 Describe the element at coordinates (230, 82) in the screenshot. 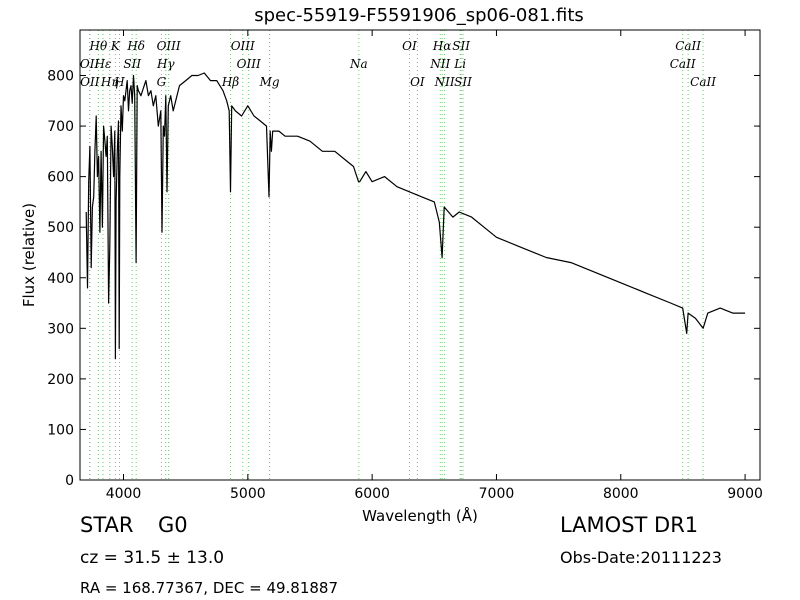

I see `spectral-line-label: Hβ` at that location.